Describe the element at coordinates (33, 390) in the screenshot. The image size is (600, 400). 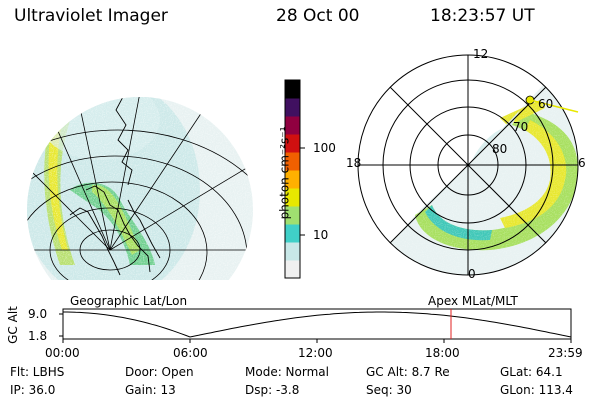
I see `info-ip: IP: 36.0` at that location.